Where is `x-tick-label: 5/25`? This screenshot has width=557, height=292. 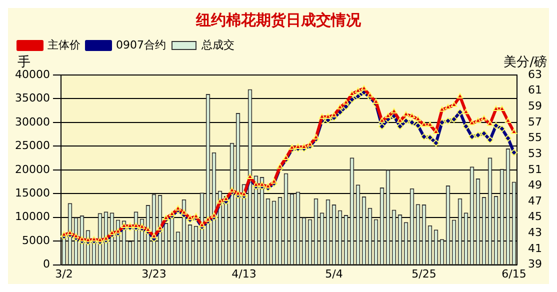
x-tick-label: 5/25 is located at coordinates (424, 273).